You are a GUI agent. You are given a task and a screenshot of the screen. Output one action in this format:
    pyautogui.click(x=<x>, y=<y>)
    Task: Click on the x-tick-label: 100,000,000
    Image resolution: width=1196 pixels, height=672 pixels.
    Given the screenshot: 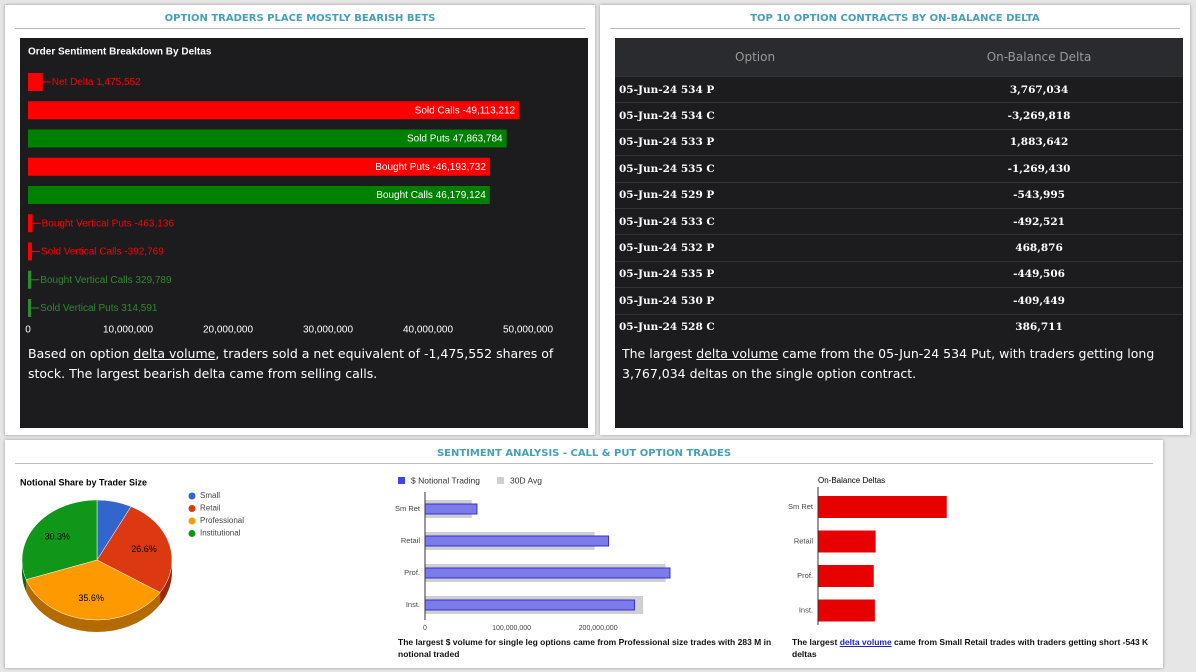 What is the action you would take?
    pyautogui.click(x=511, y=628)
    